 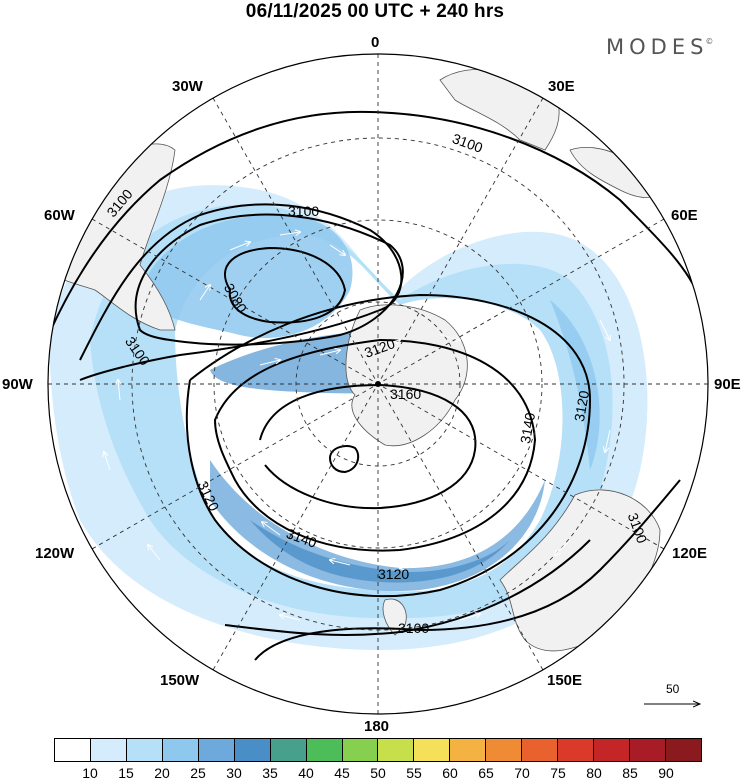 What do you see at coordinates (187, 86) in the screenshot?
I see `lon-label-30w: 30W` at bounding box center [187, 86].